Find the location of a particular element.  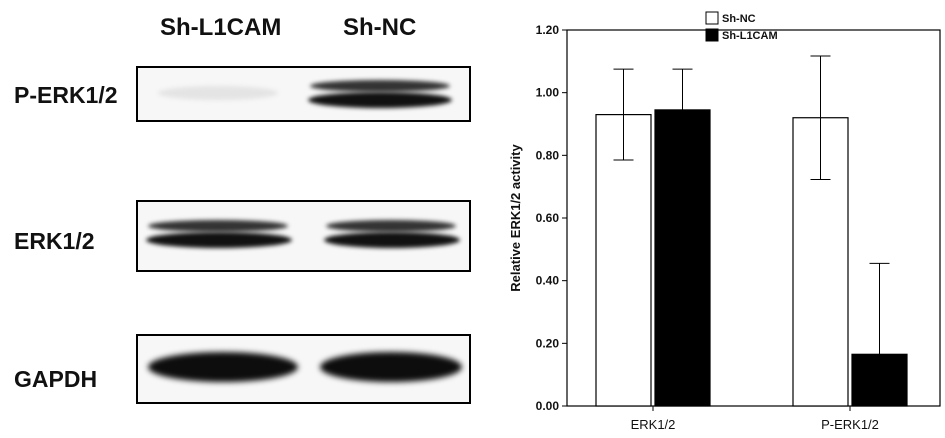

blot-image-erk is located at coordinates (303, 236).